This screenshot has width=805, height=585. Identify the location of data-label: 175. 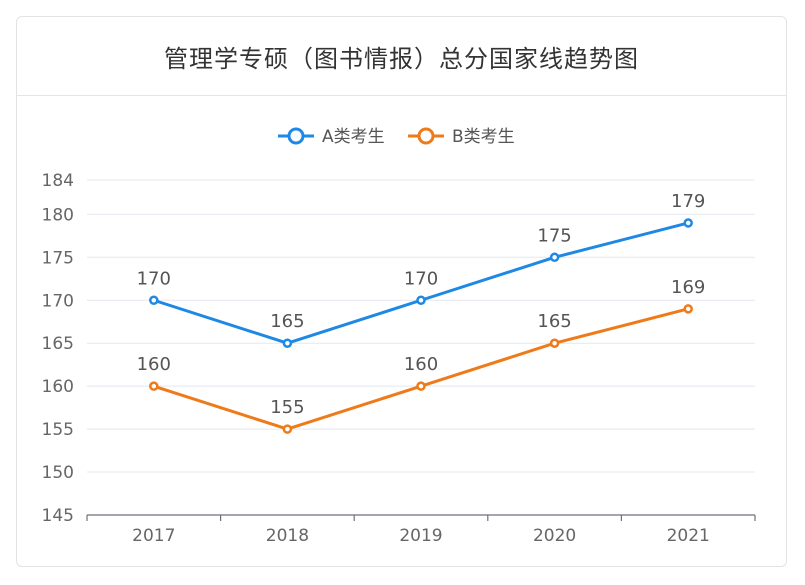
(554, 235).